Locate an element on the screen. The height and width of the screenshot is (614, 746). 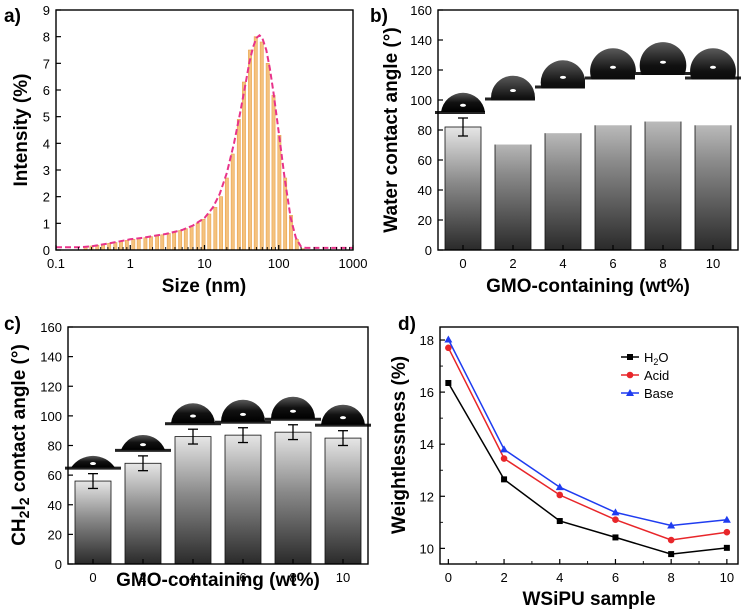
series-line-h2o is located at coordinates (587, 468).